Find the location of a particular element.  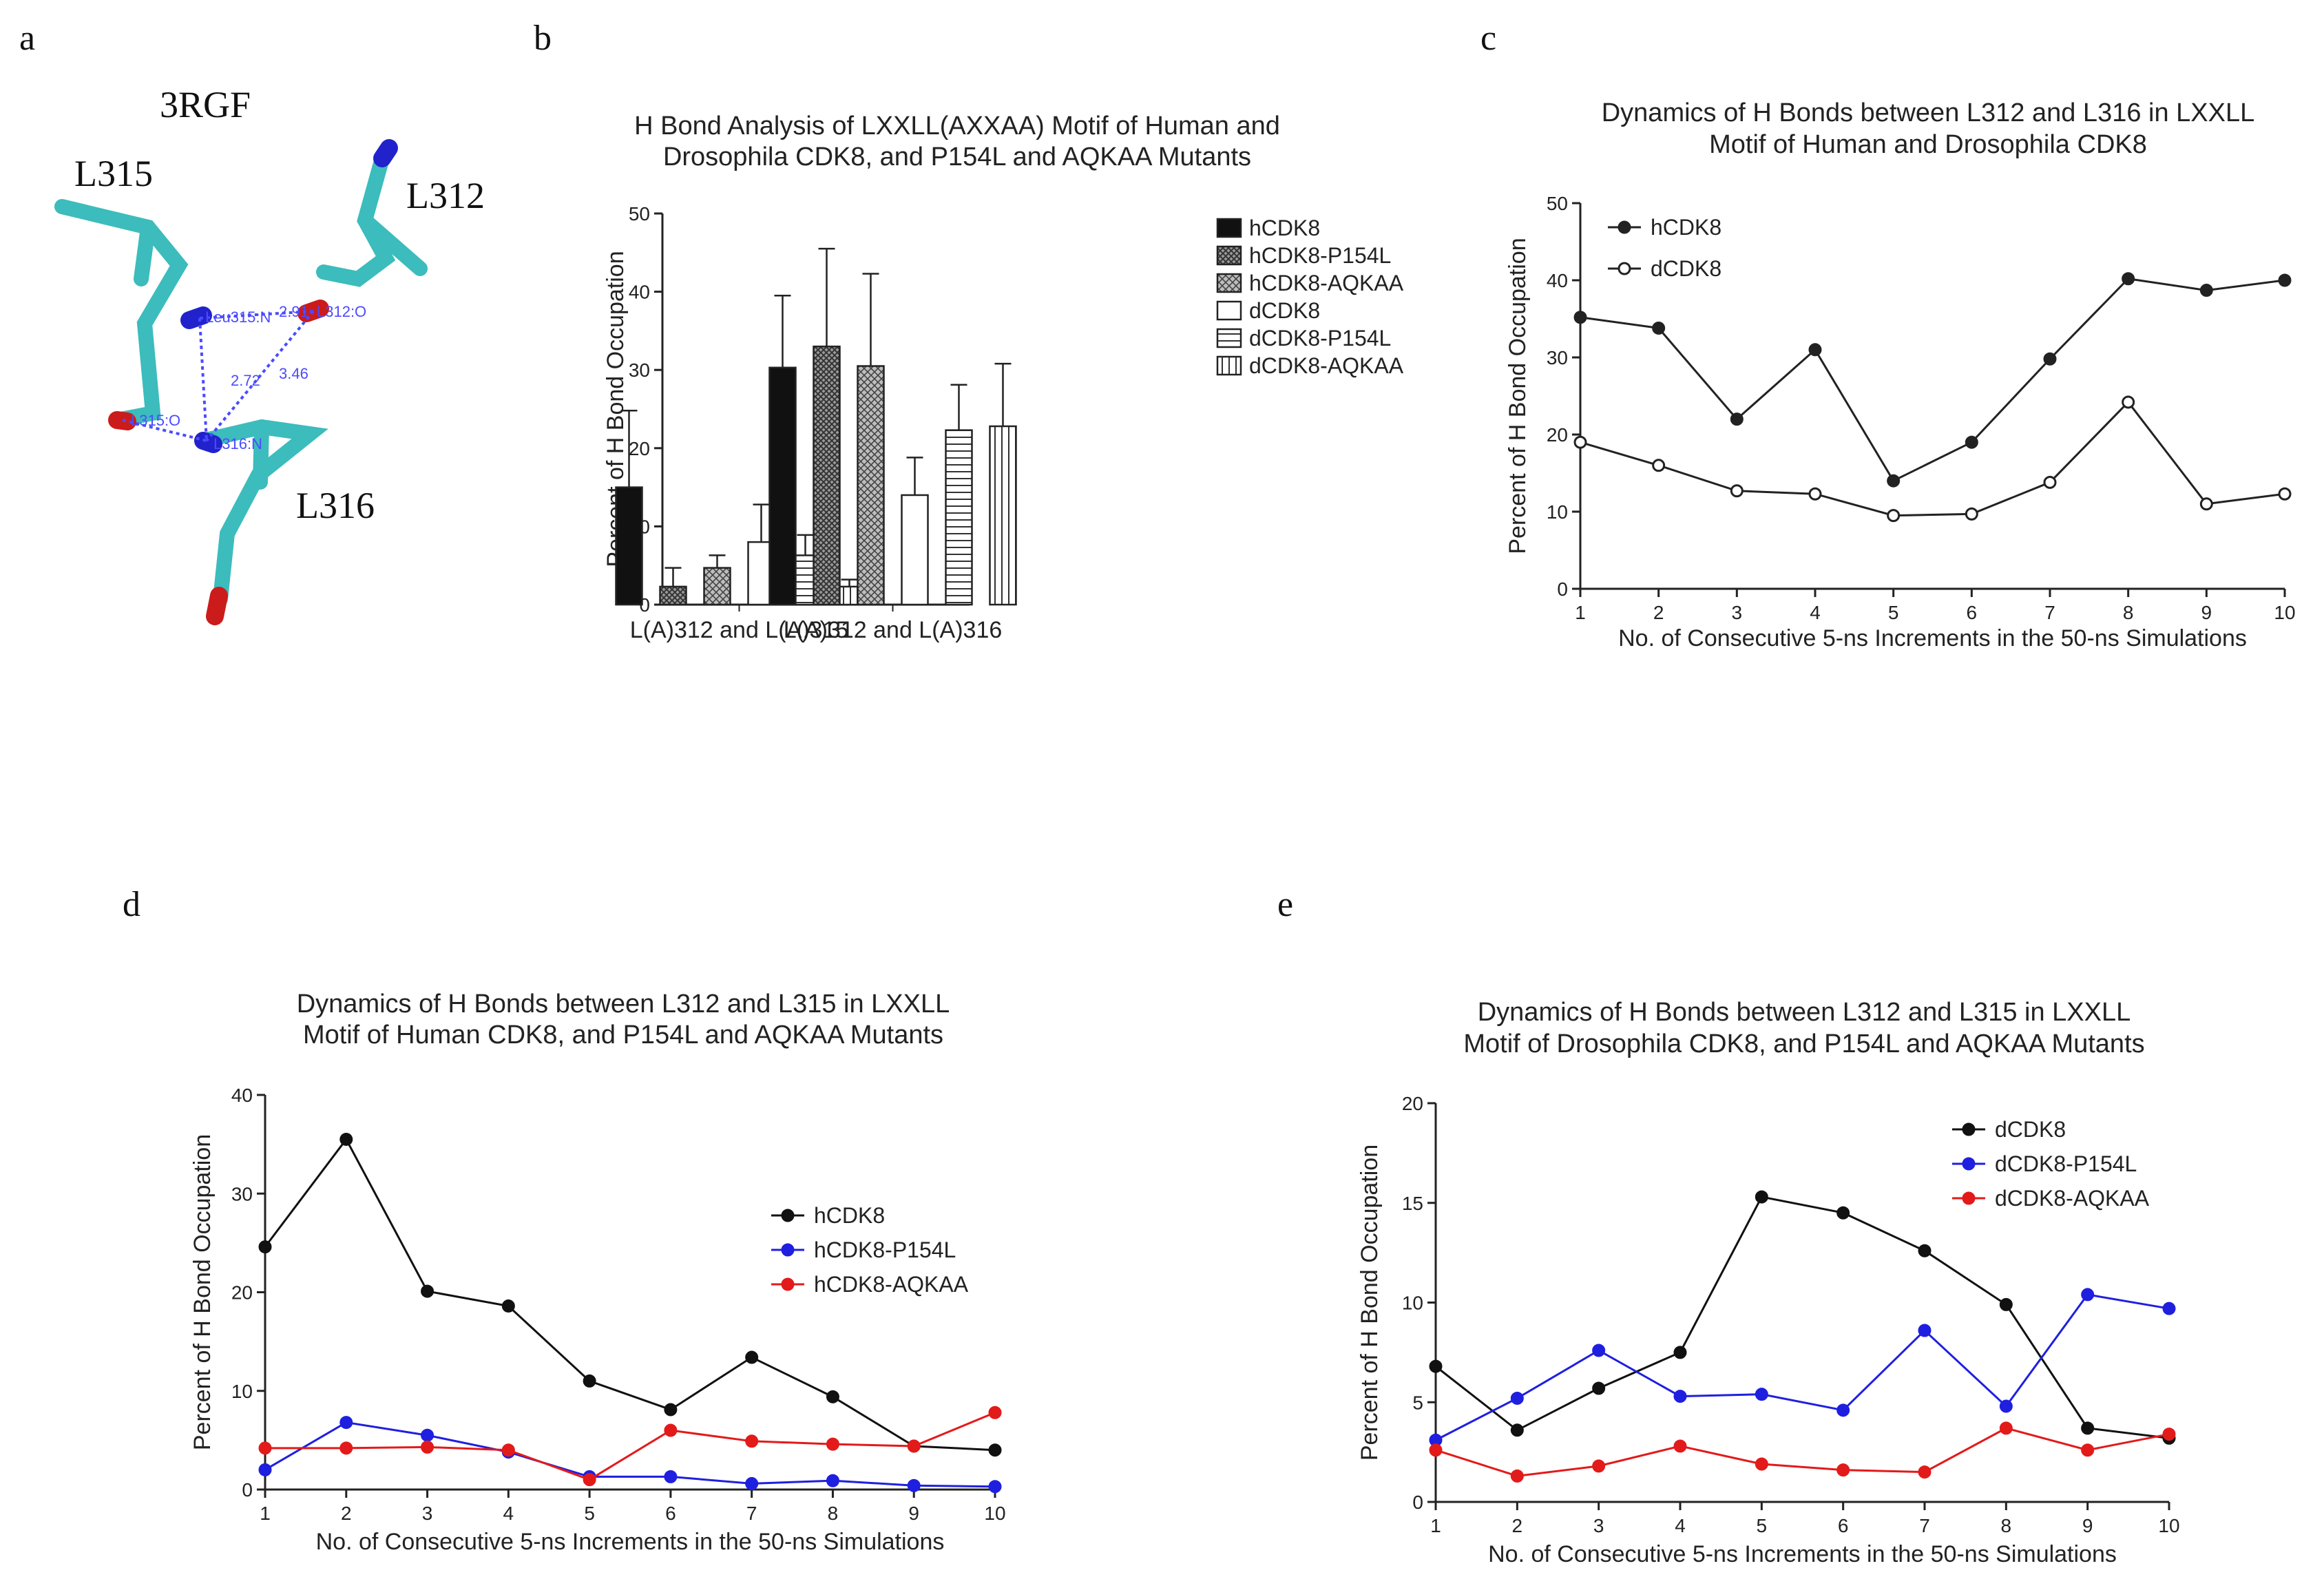

atom-label-dist-291: 2.91 is located at coordinates (293, 312).